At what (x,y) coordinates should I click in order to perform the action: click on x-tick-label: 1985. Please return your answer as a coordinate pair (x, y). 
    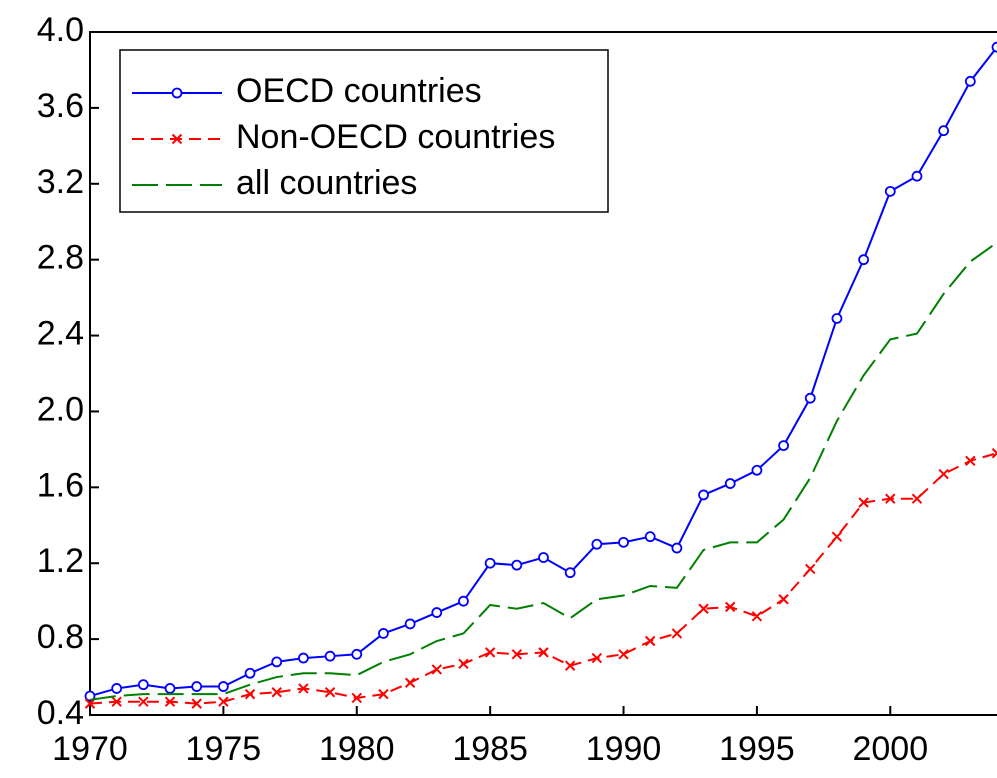
    Looking at the image, I should click on (490, 749).